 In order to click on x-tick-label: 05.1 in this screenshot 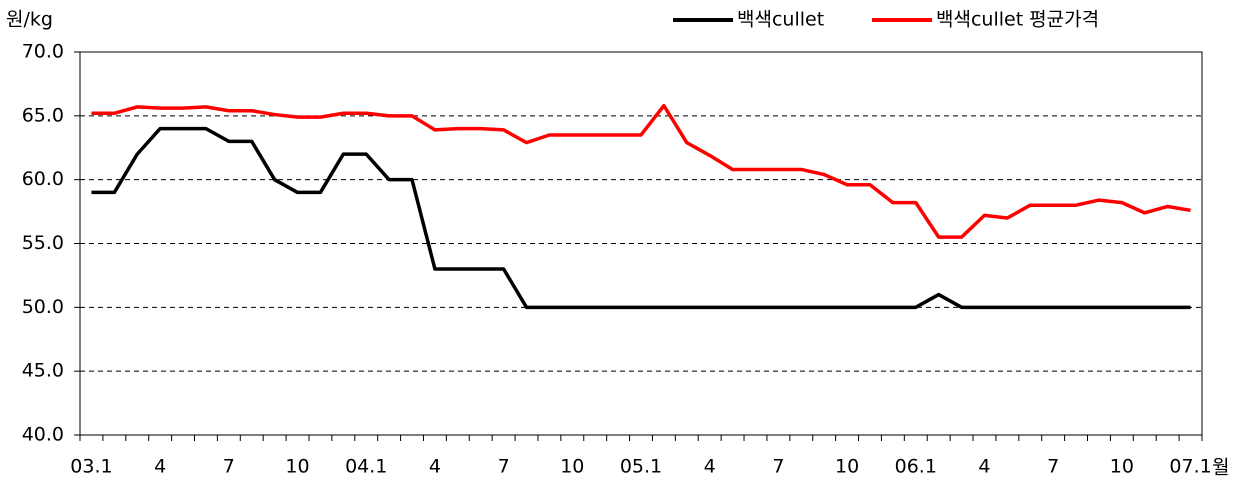, I will do `click(641, 467)`.